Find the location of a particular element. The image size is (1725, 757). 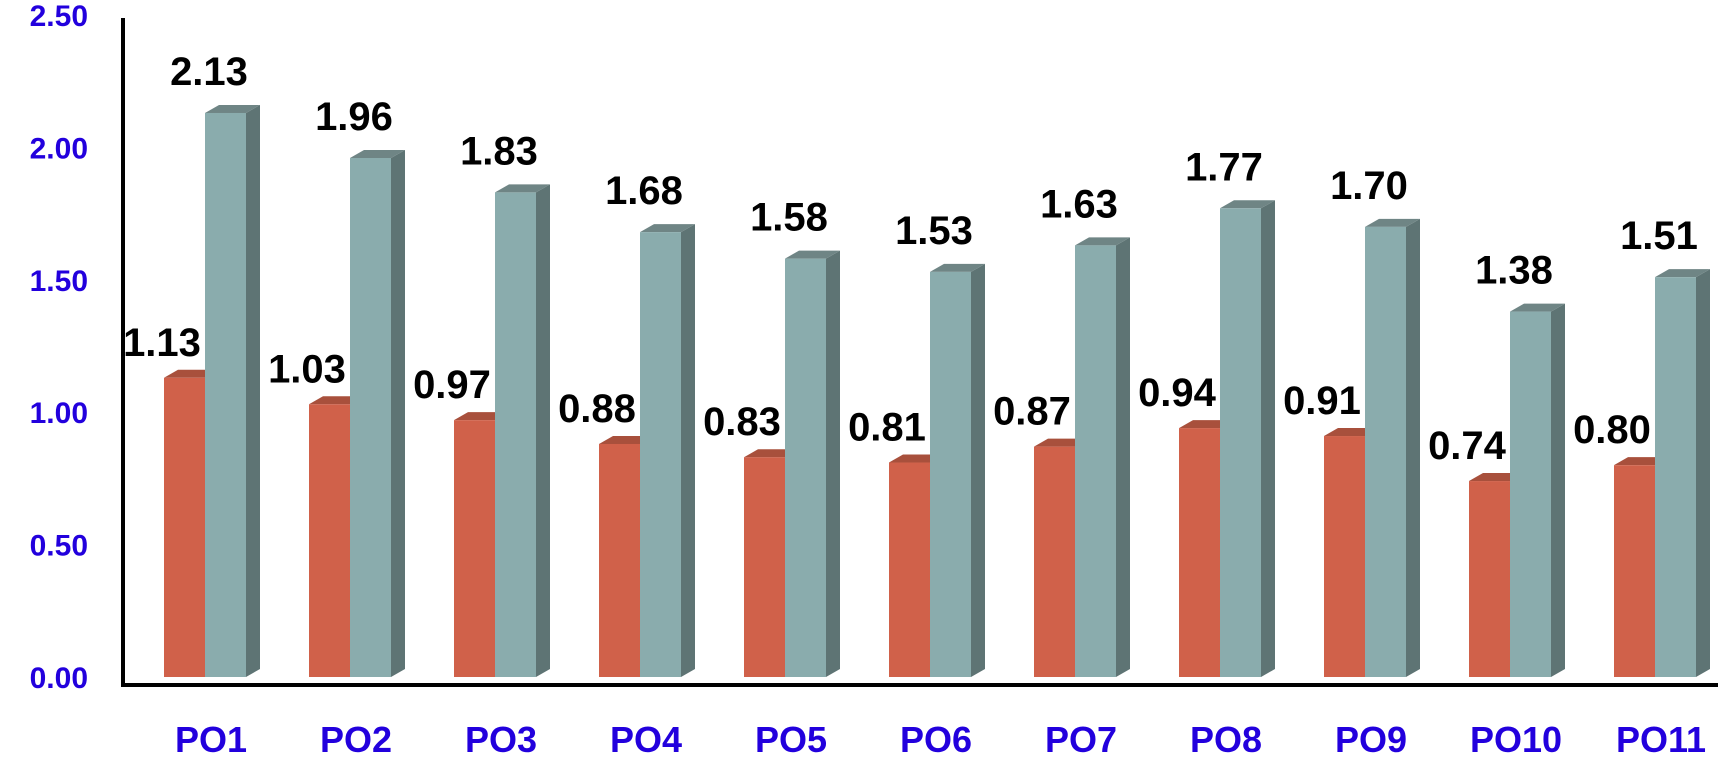

data-label-po8-series-1: 0.94 is located at coordinates (1177, 393).